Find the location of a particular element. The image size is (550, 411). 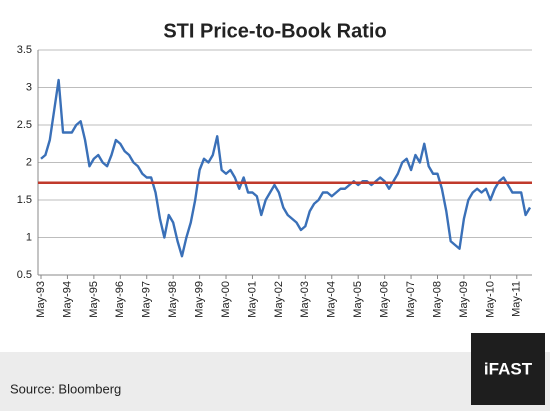

x-tick-label: May-04 is located at coordinates (332, 299).